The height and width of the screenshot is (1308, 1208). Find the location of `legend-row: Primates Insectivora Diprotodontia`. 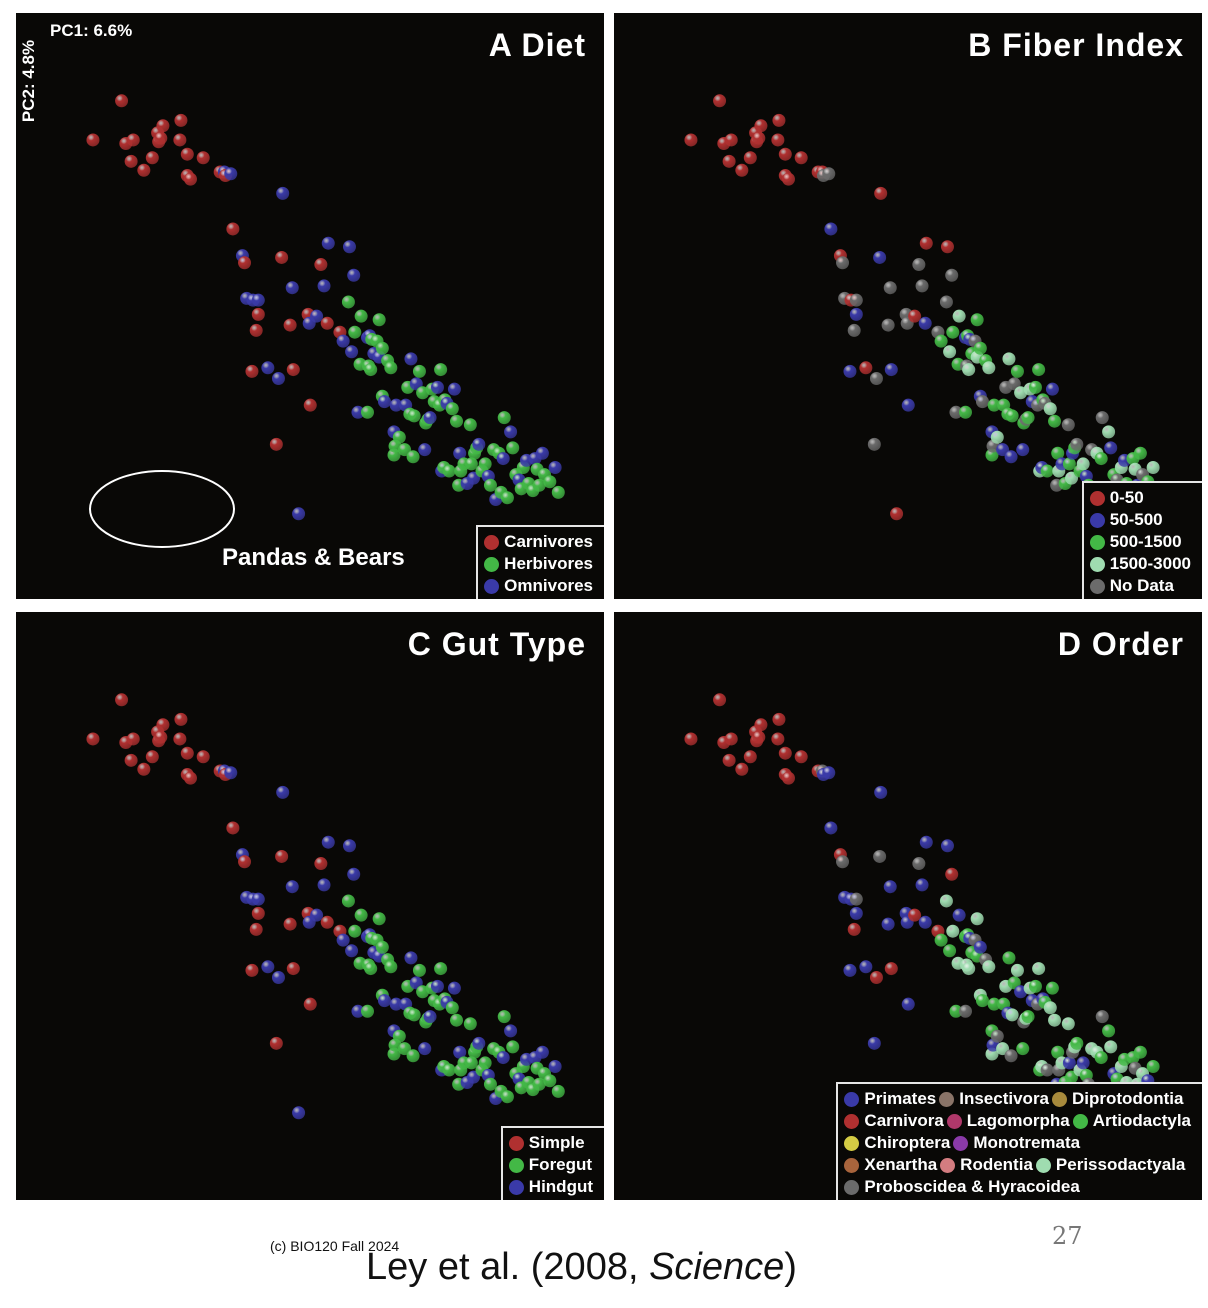

legend-row: Primates Insectivora Diprotodontia is located at coordinates (1019, 1099).